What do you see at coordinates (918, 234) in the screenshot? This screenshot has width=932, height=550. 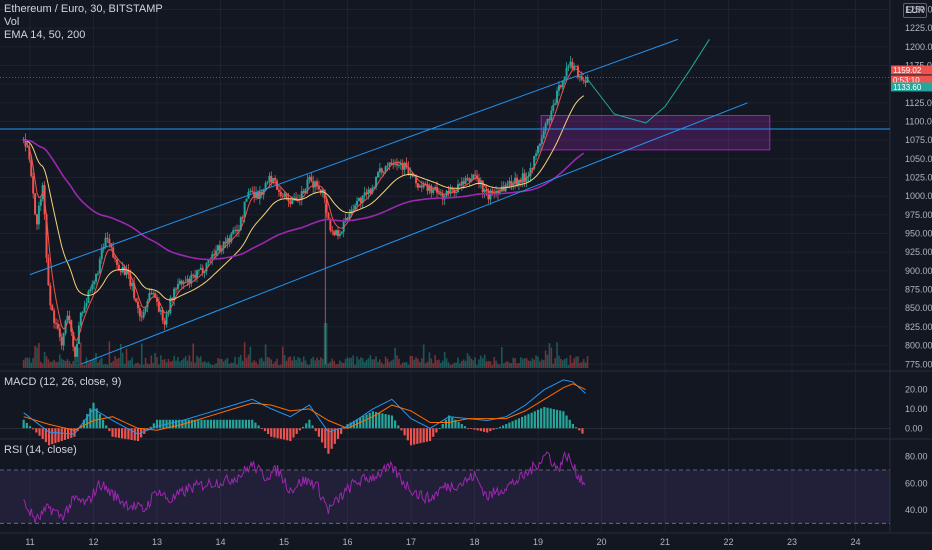 I see `y-tick-label: 950.00` at bounding box center [918, 234].